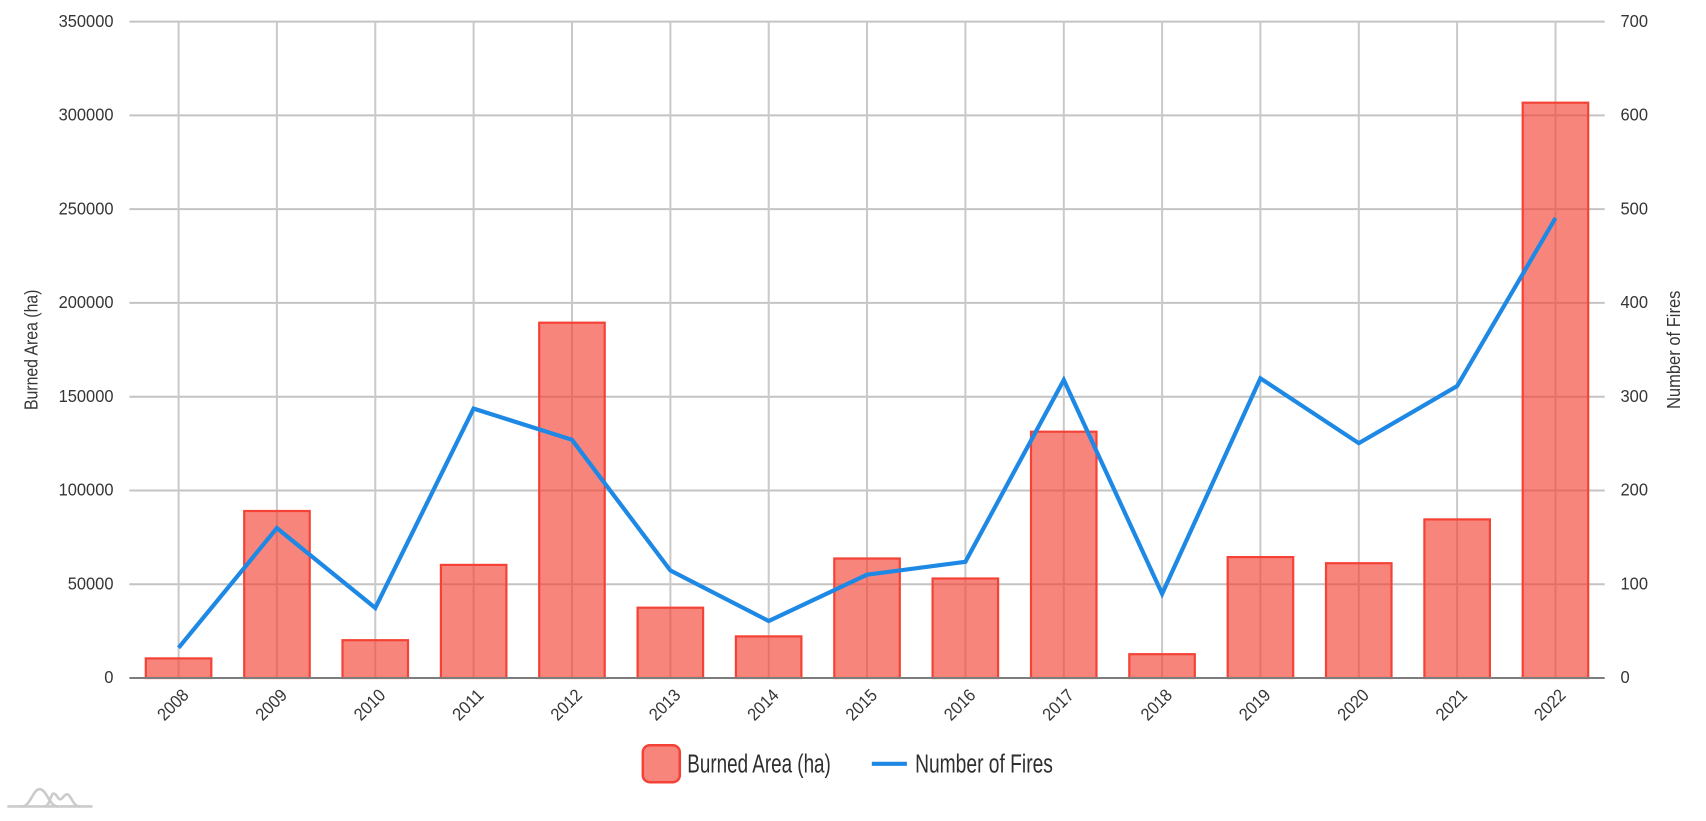 The width and height of the screenshot is (1706, 821). Describe the element at coordinates (1635, 396) in the screenshot. I see `svg-text: 300` at that location.